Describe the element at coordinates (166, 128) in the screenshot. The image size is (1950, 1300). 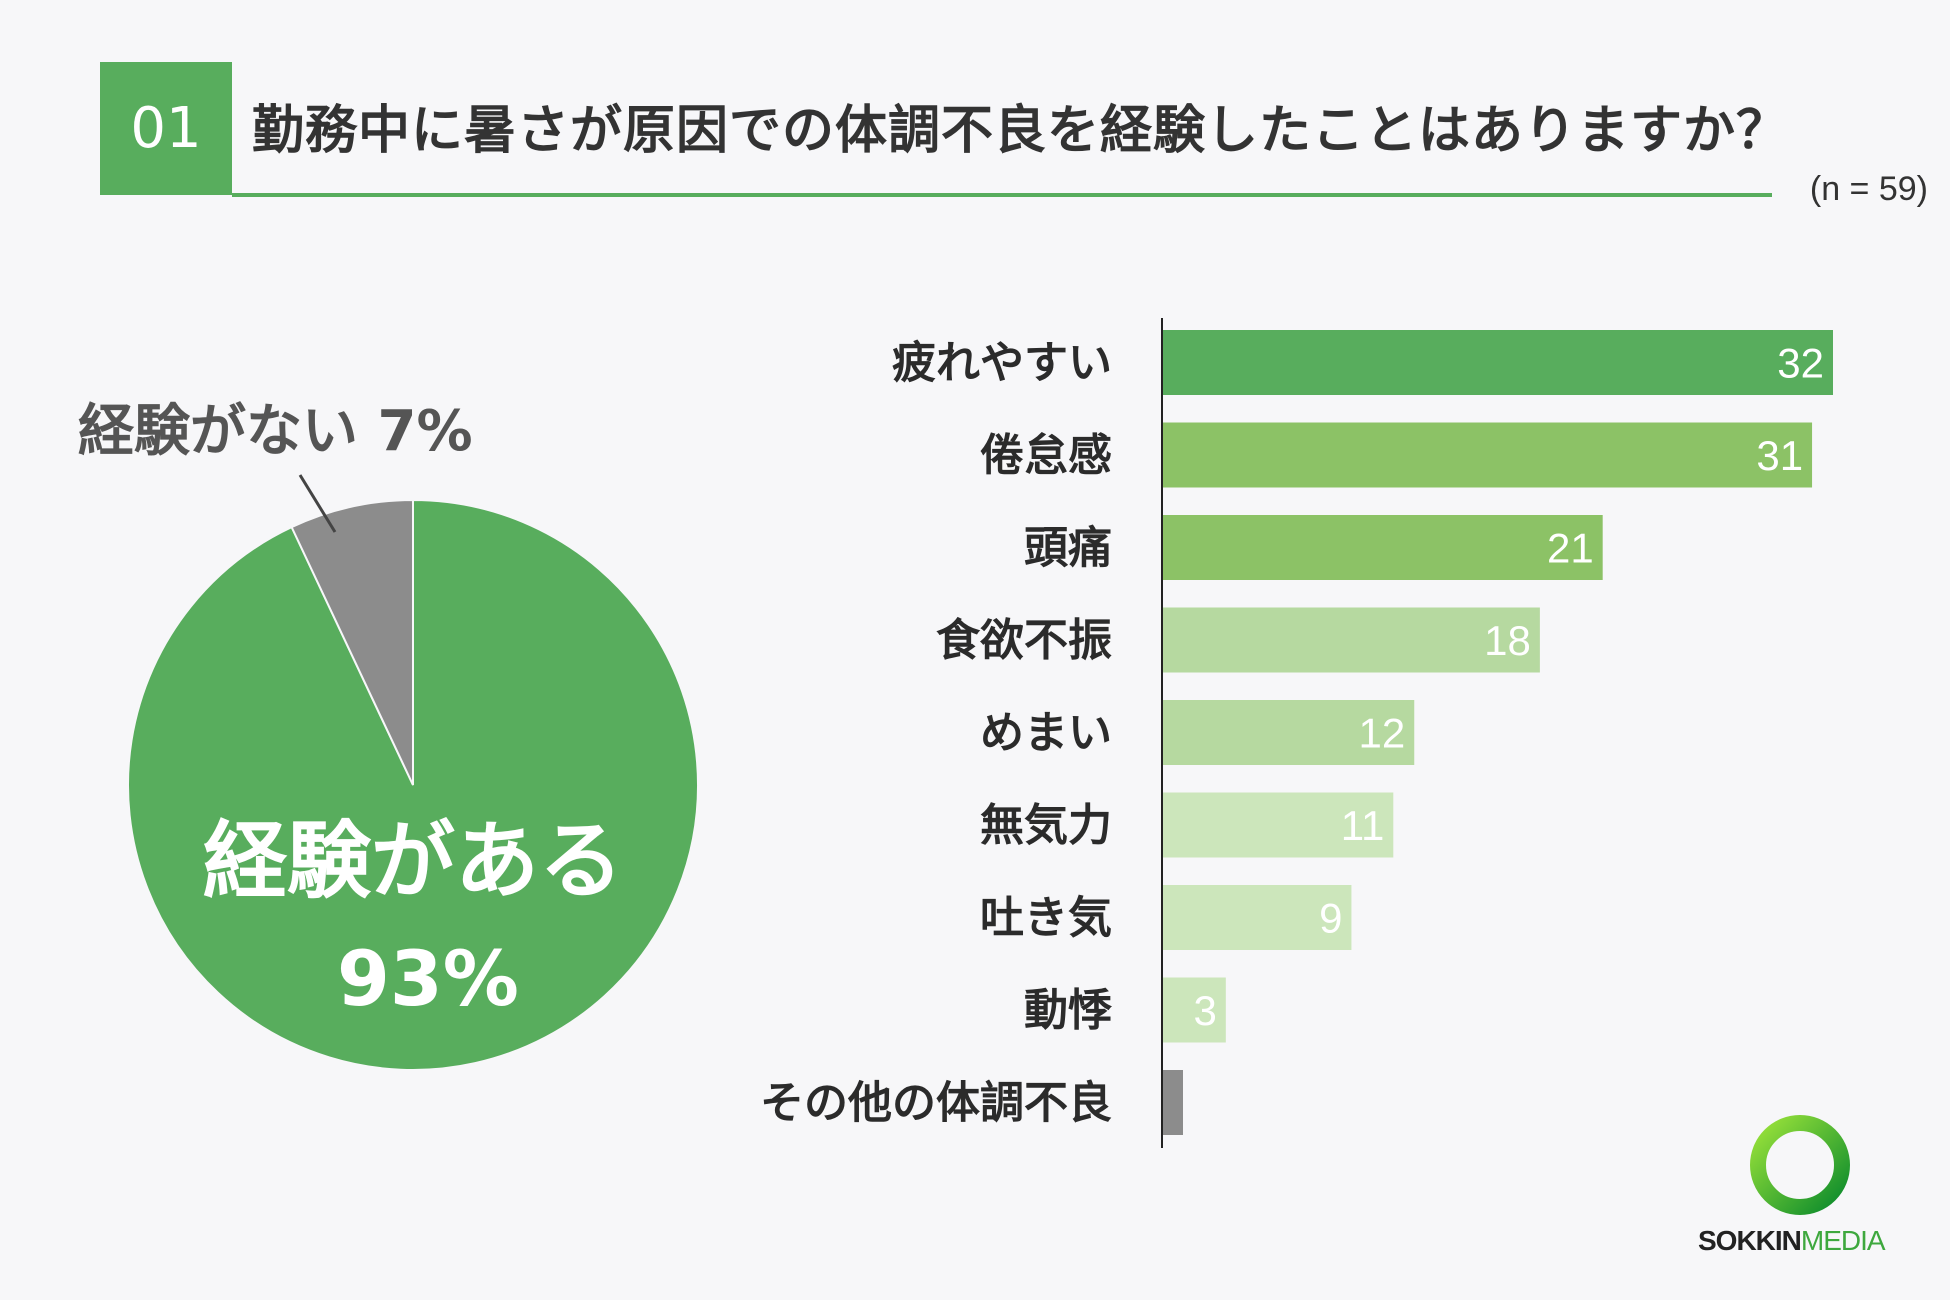
I see `question-number: 01` at that location.